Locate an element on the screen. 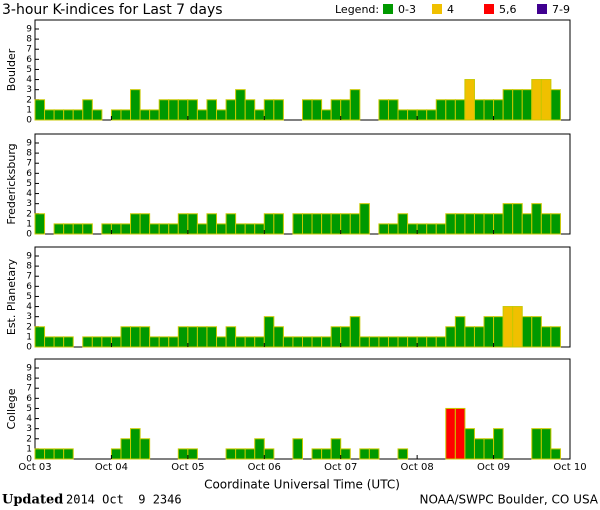 Image resolution: width=600 pixels, height=510 pixels. legend-label: 7-9 is located at coordinates (561, 9).